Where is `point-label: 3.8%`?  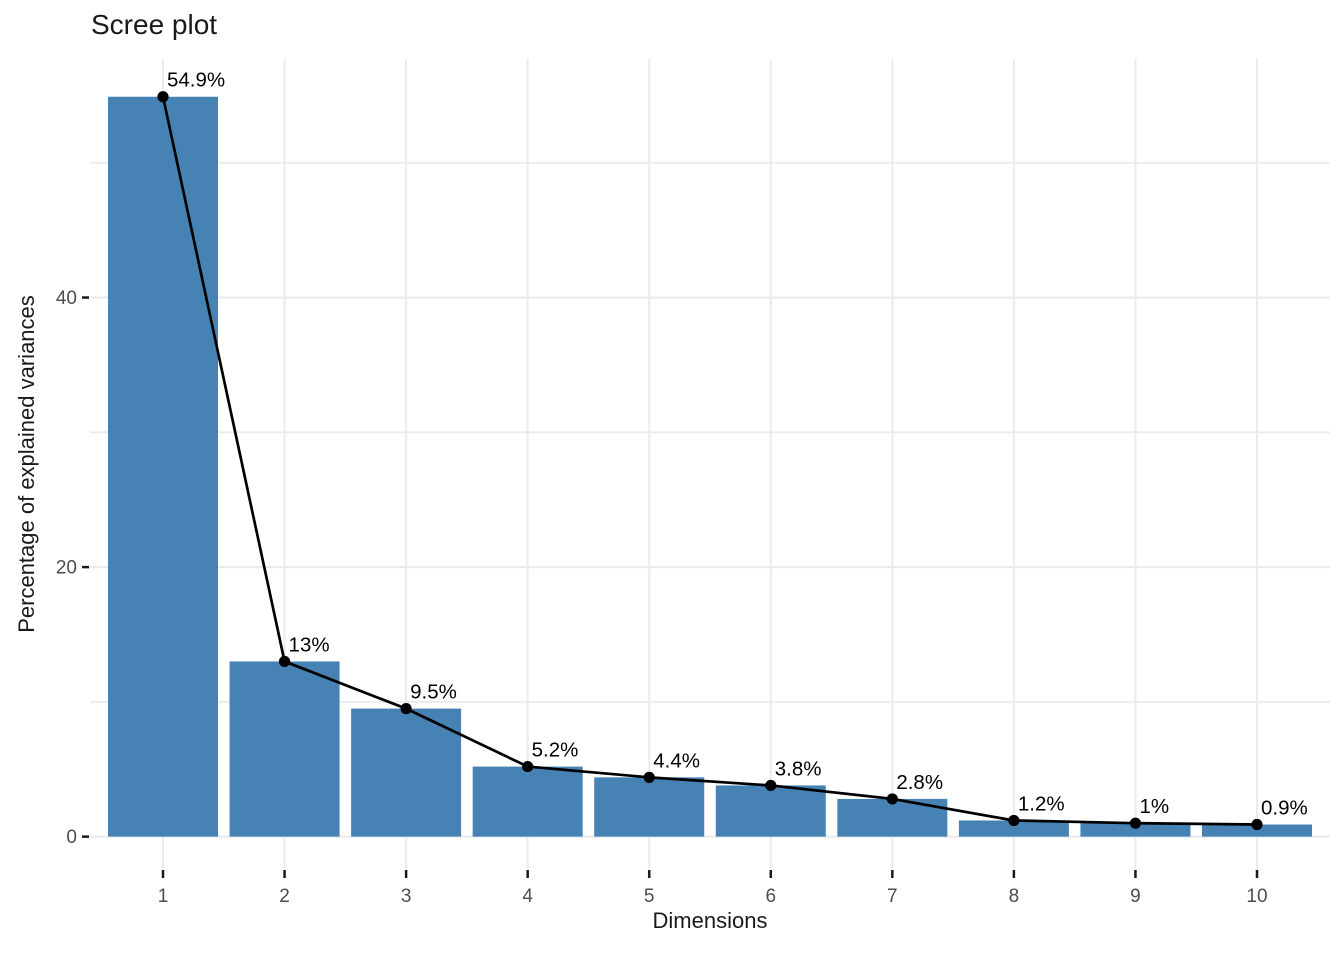 point-label: 3.8% is located at coordinates (798, 768).